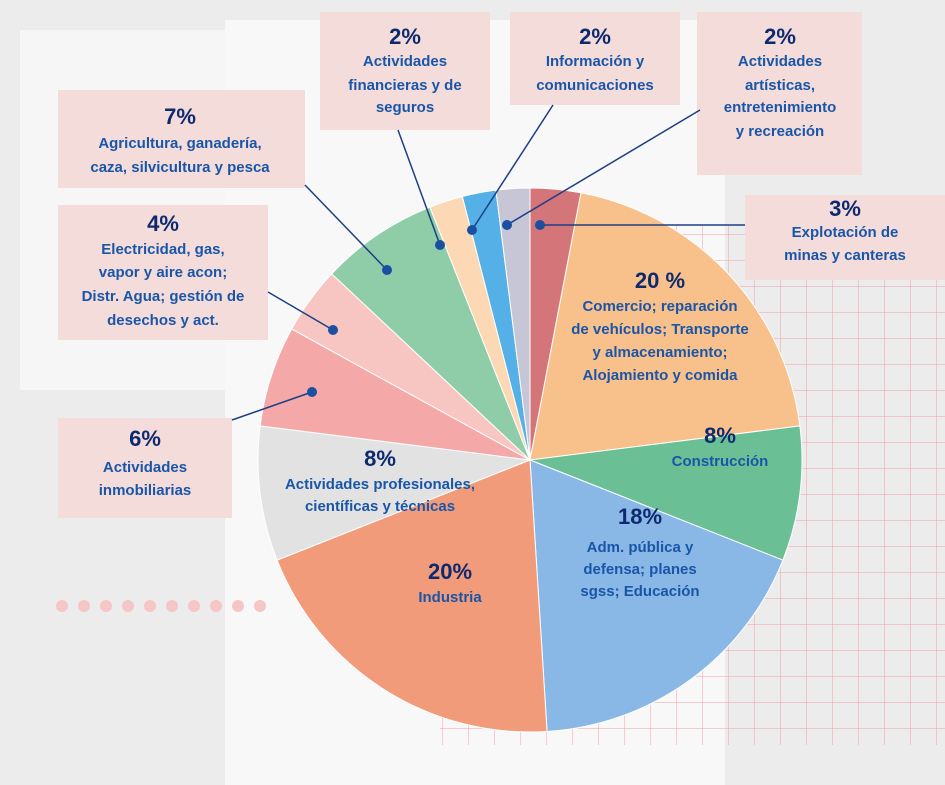 The height and width of the screenshot is (785, 945). What do you see at coordinates (180, 116) in the screenshot?
I see `value-label: 7%` at bounding box center [180, 116].